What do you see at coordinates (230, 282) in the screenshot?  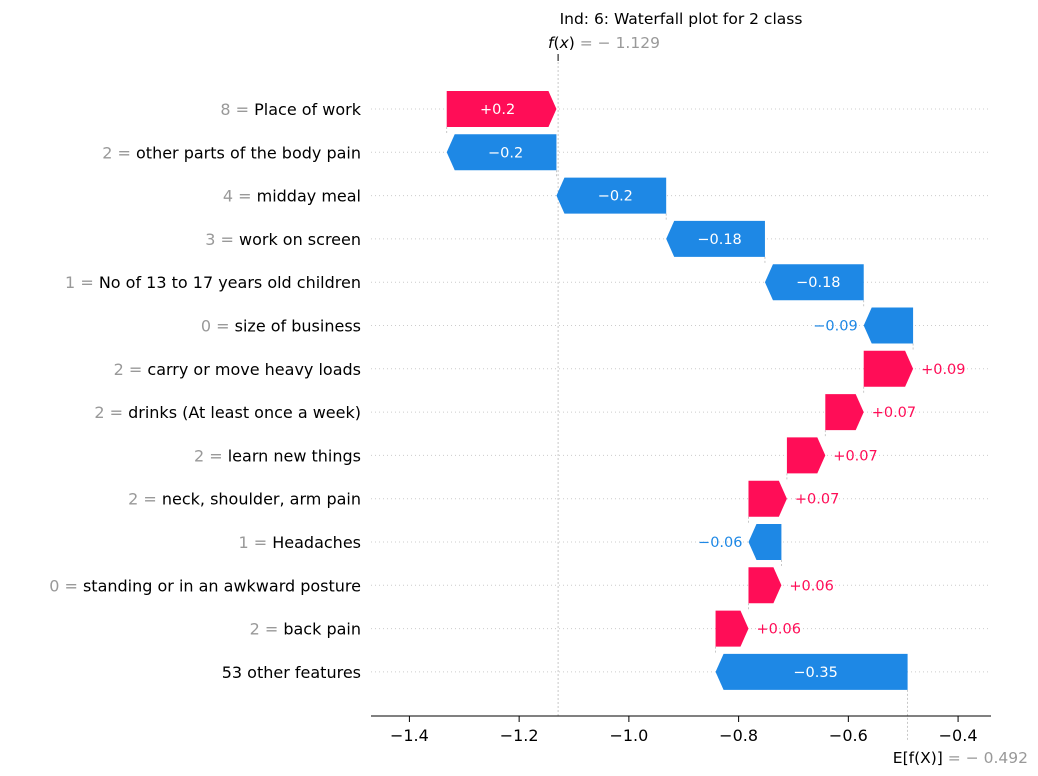 I see `feature-name: No of 13 to 17 years old children` at bounding box center [230, 282].